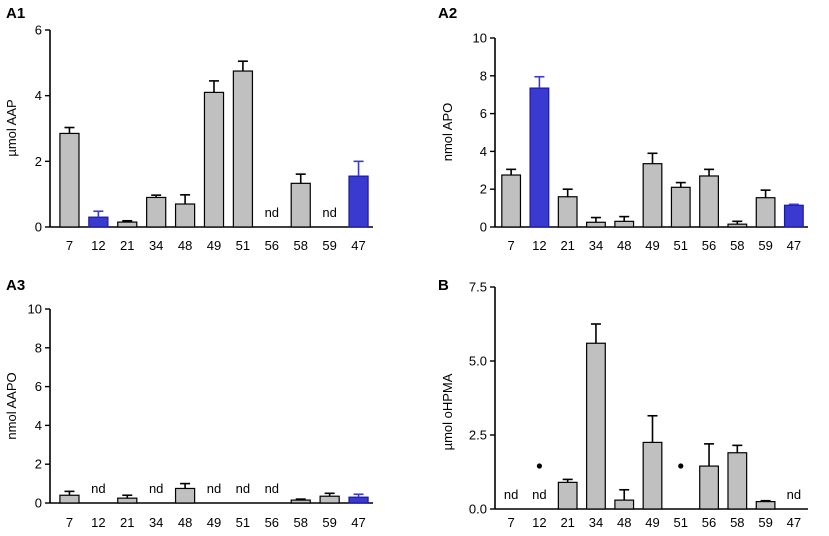  I want to click on y-axis-label: µmol oHPMA, so click(447, 411).